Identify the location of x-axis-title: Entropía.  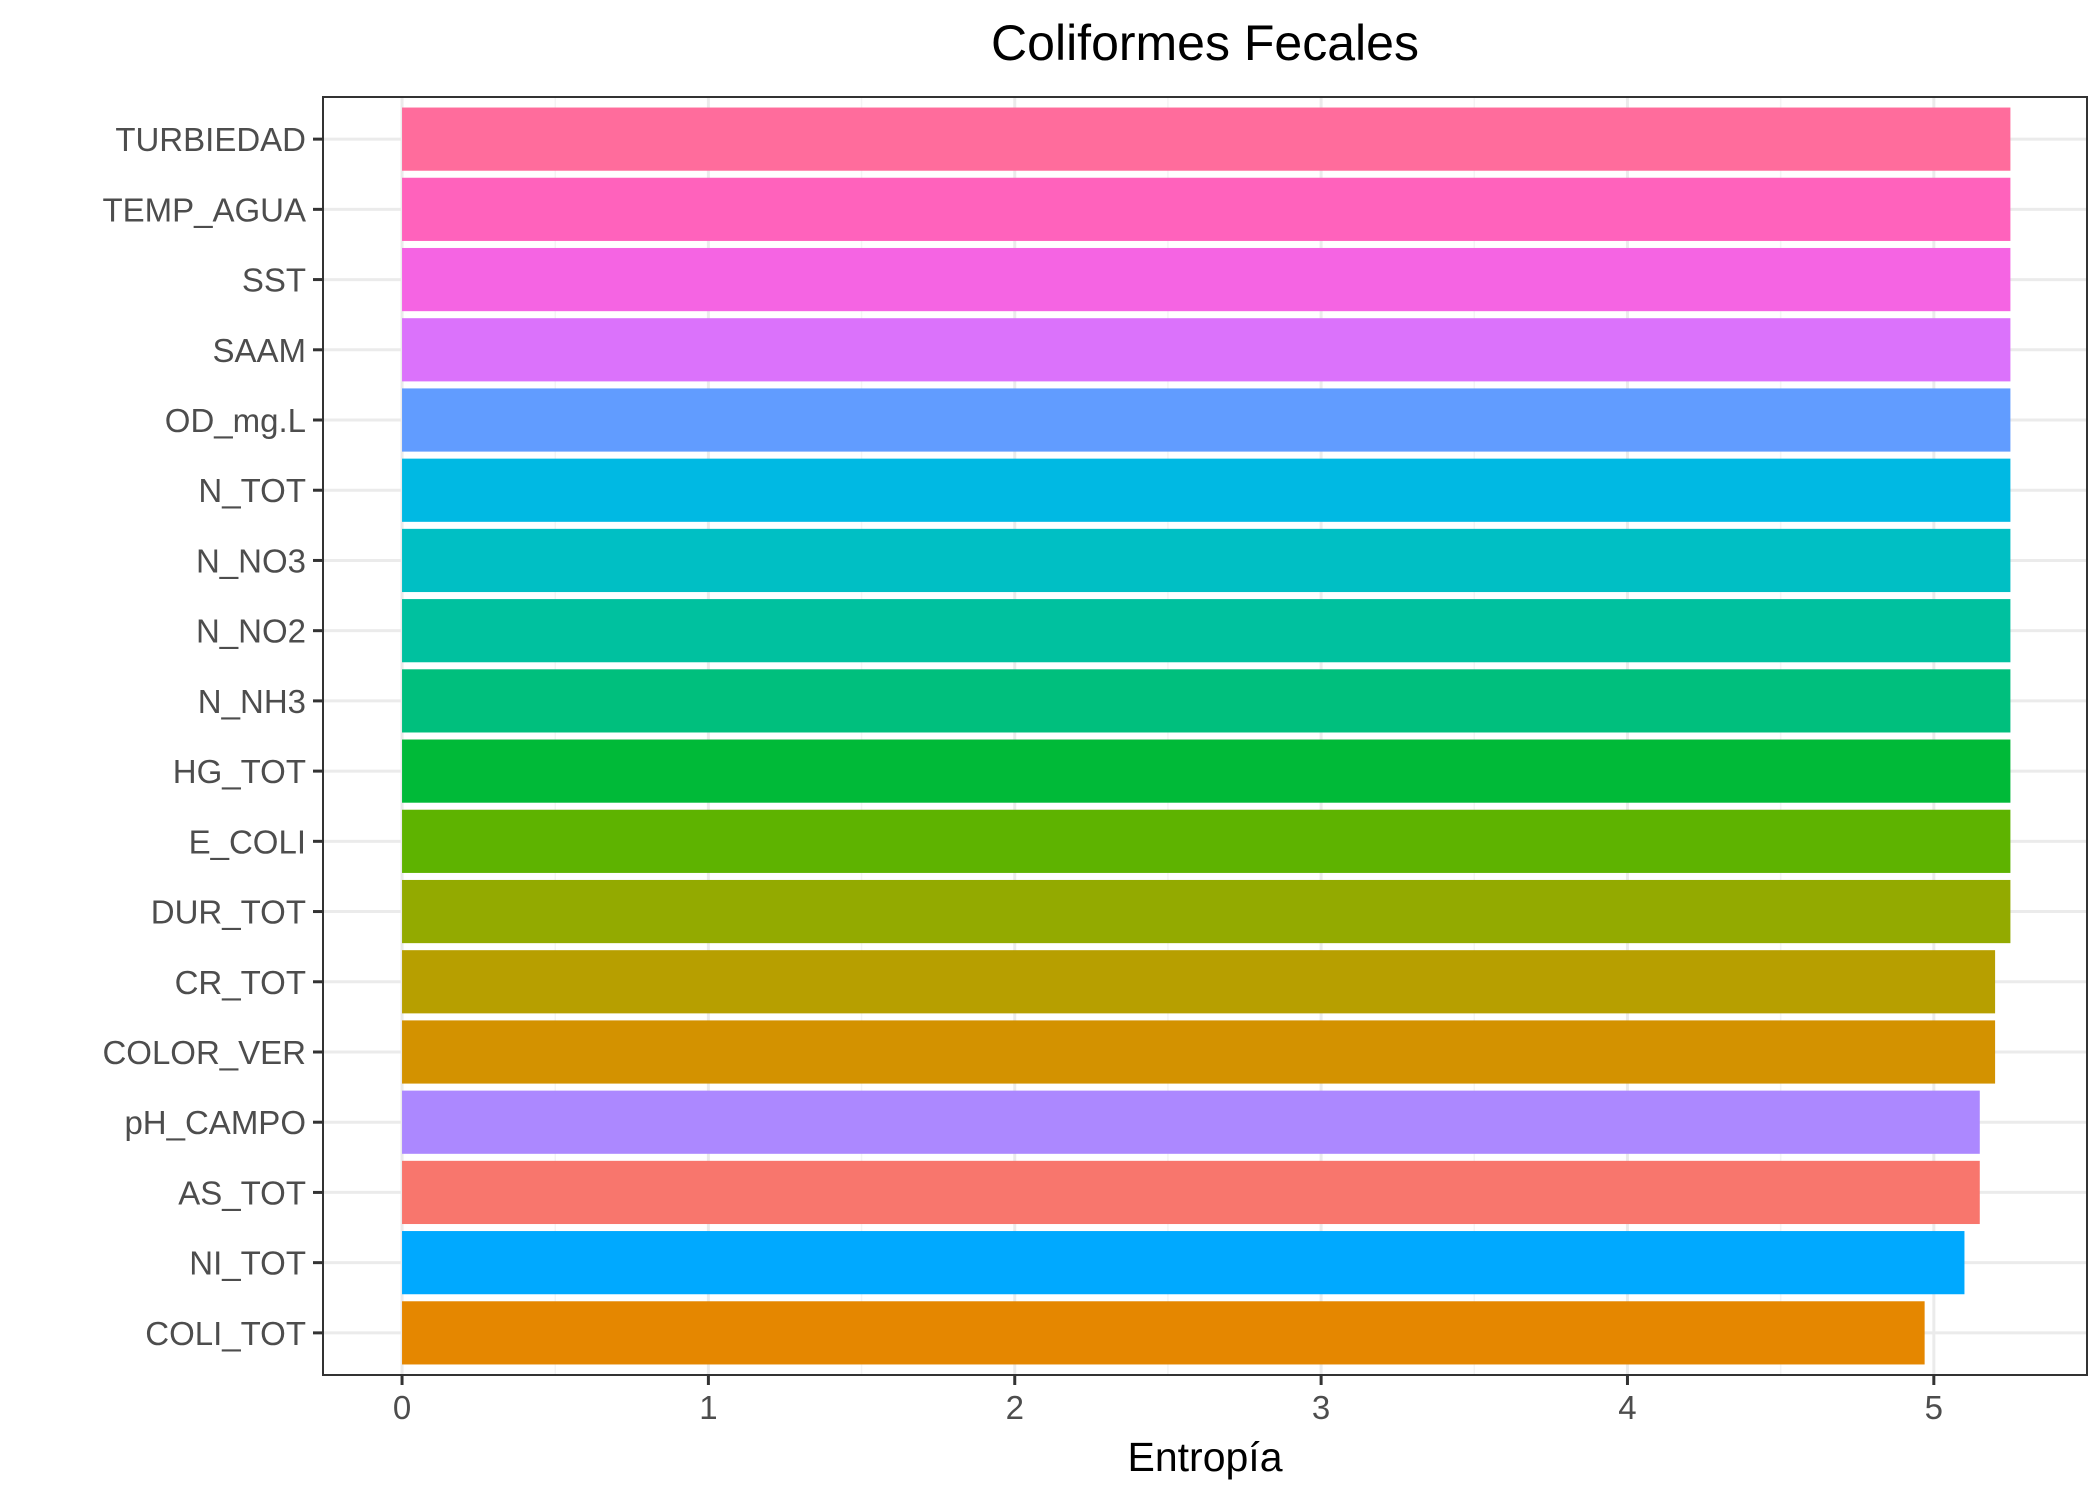
(1205, 1457).